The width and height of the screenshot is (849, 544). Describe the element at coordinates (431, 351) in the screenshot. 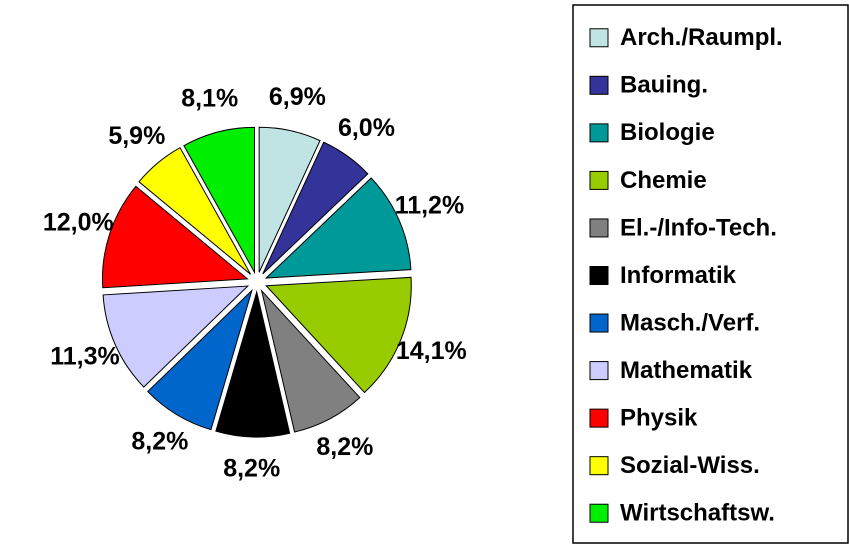

I see `data-label: 14,1%` at that location.